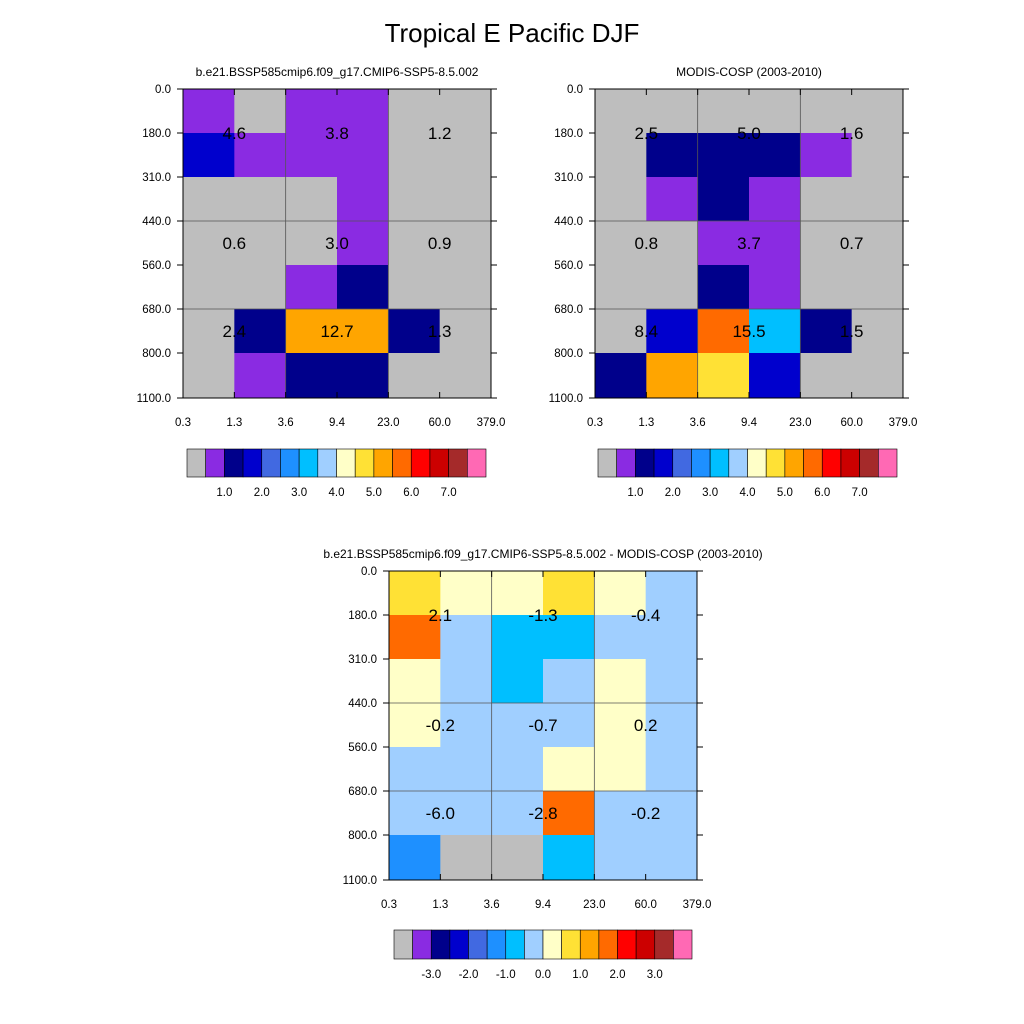 Image resolution: width=1024 pixels, height=1024 pixels. Describe the element at coordinates (440, 331) in the screenshot. I see `model-cell-value: 1.3` at that location.